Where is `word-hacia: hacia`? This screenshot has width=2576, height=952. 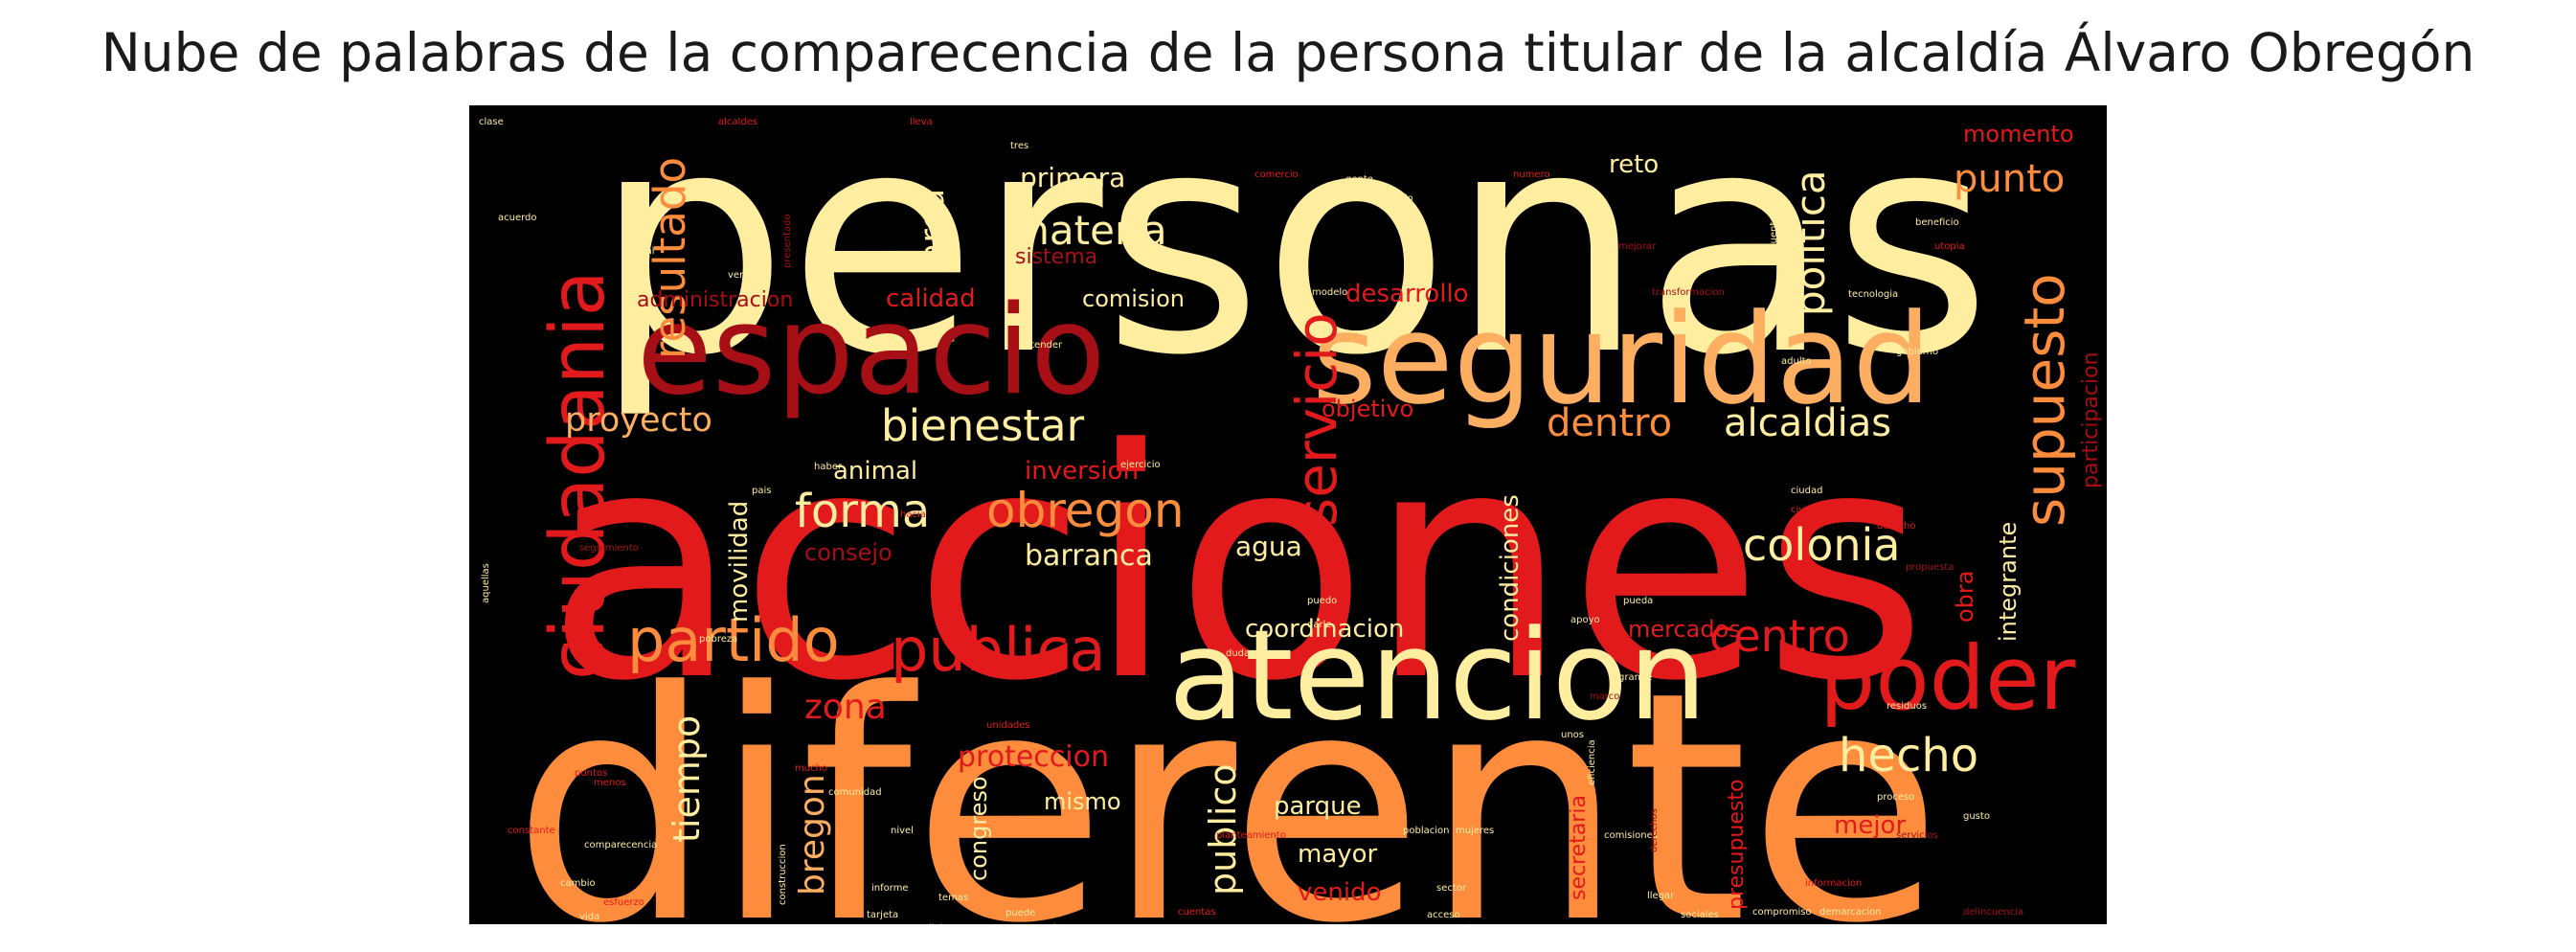 word-hacia: hacia is located at coordinates (913, 515).